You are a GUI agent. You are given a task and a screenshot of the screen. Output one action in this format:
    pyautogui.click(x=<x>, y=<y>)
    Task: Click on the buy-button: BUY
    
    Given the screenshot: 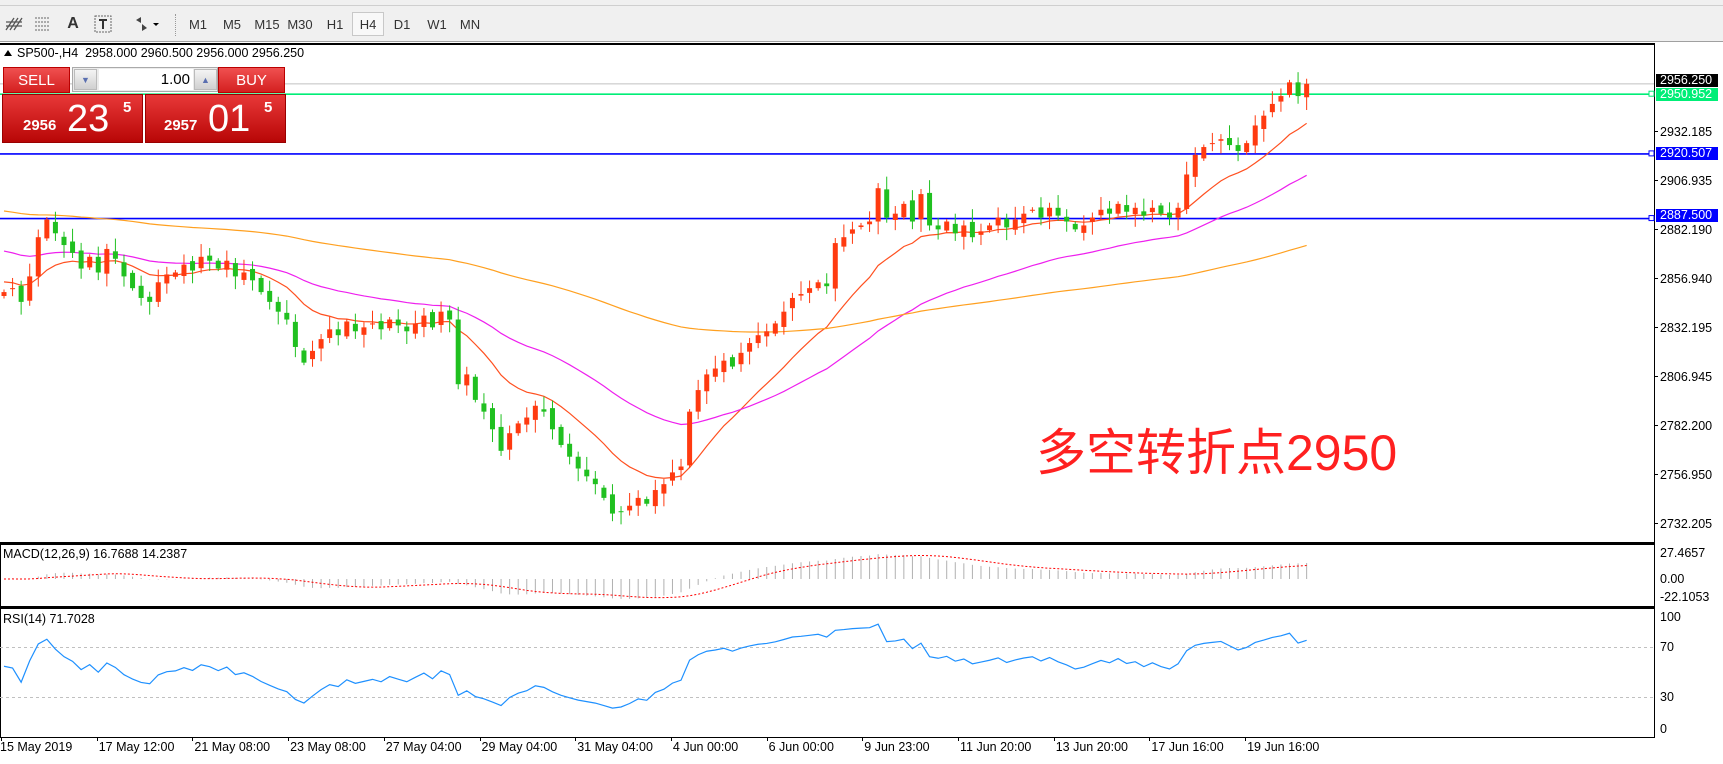 What is the action you would take?
    pyautogui.click(x=251, y=80)
    